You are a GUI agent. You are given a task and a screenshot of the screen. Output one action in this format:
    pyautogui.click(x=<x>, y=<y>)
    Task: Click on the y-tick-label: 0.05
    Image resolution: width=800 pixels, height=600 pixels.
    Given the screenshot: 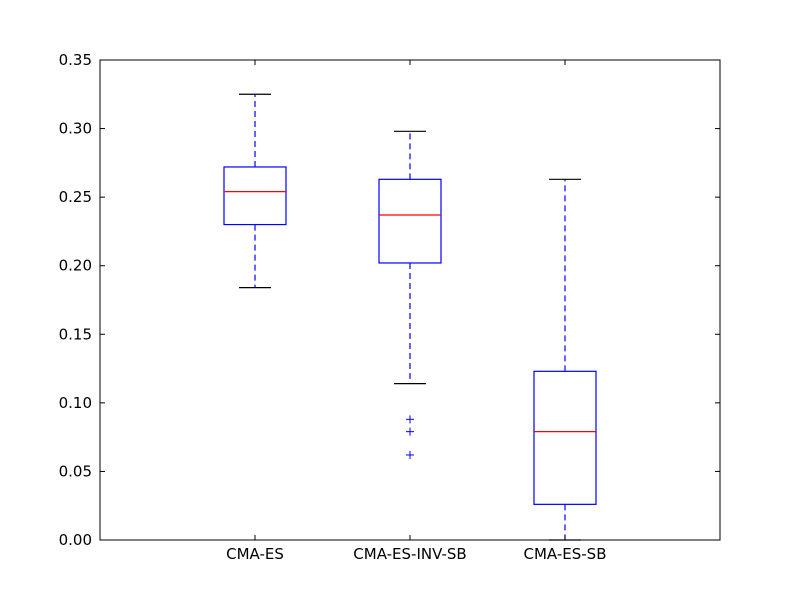 What is the action you would take?
    pyautogui.click(x=75, y=471)
    